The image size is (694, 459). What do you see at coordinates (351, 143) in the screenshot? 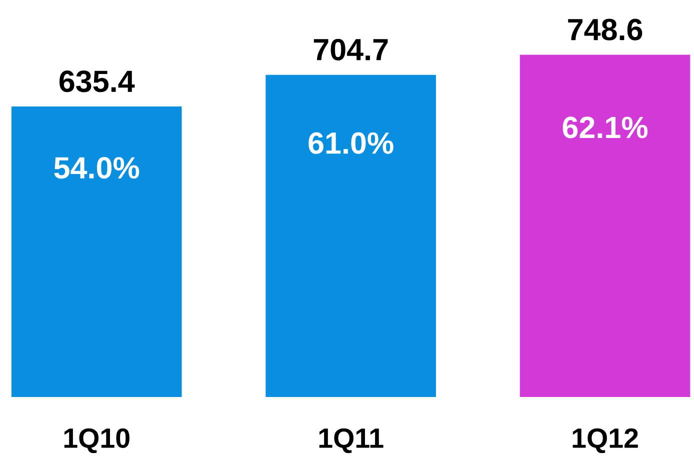
I see `annotation: 61.0%` at bounding box center [351, 143].